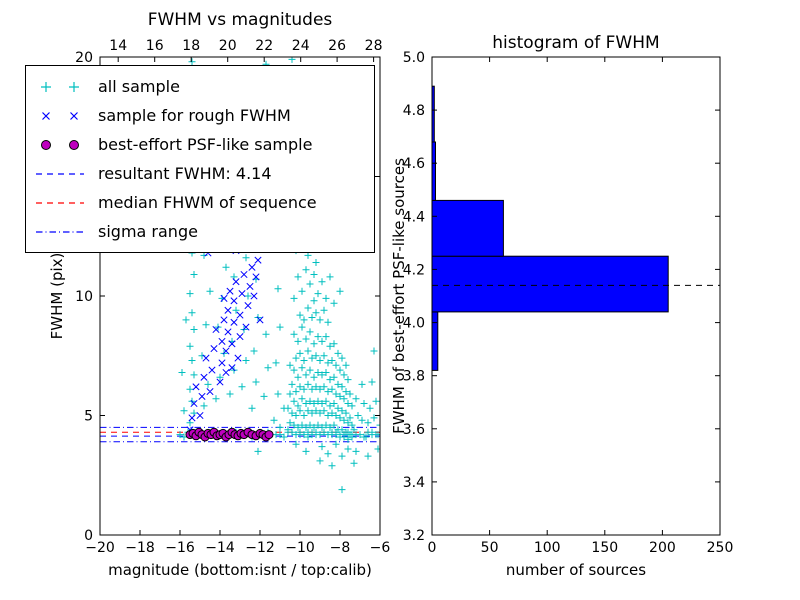 The height and width of the screenshot is (600, 800). What do you see at coordinates (240, 570) in the screenshot?
I see `left-plot-xlabel: magnitude (bottom:isnt / top:calib)` at bounding box center [240, 570].